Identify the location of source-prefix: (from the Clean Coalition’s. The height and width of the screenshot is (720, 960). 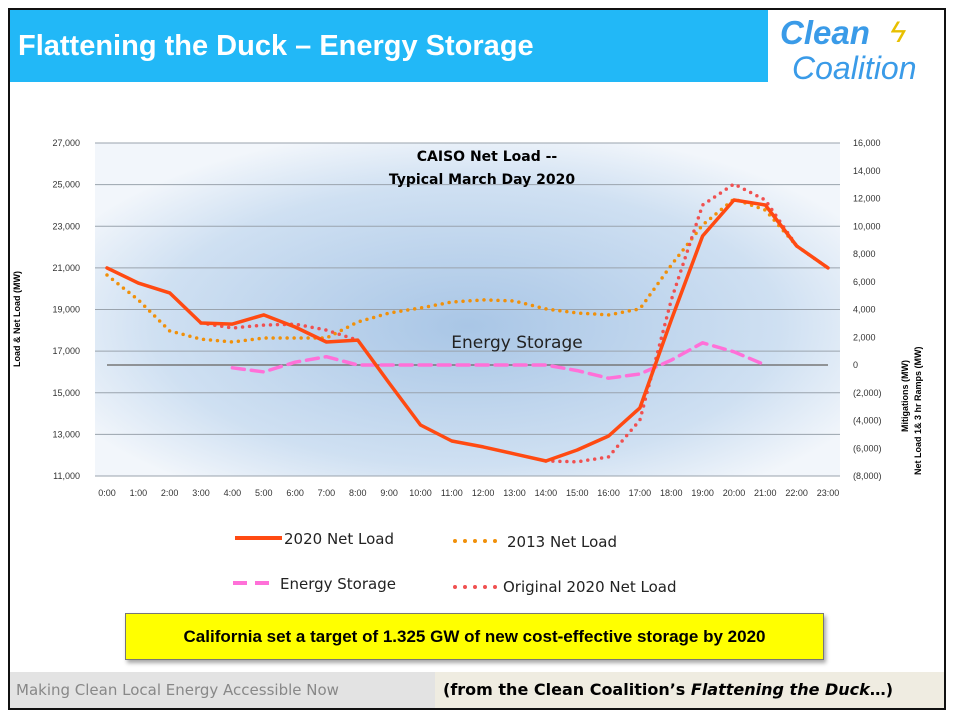
(567, 689).